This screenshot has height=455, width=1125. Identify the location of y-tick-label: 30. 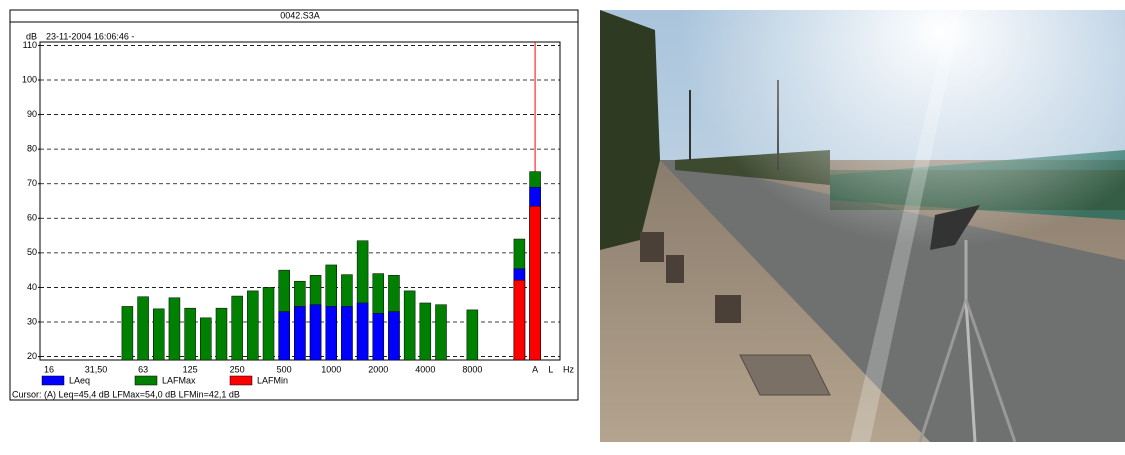
(32, 321).